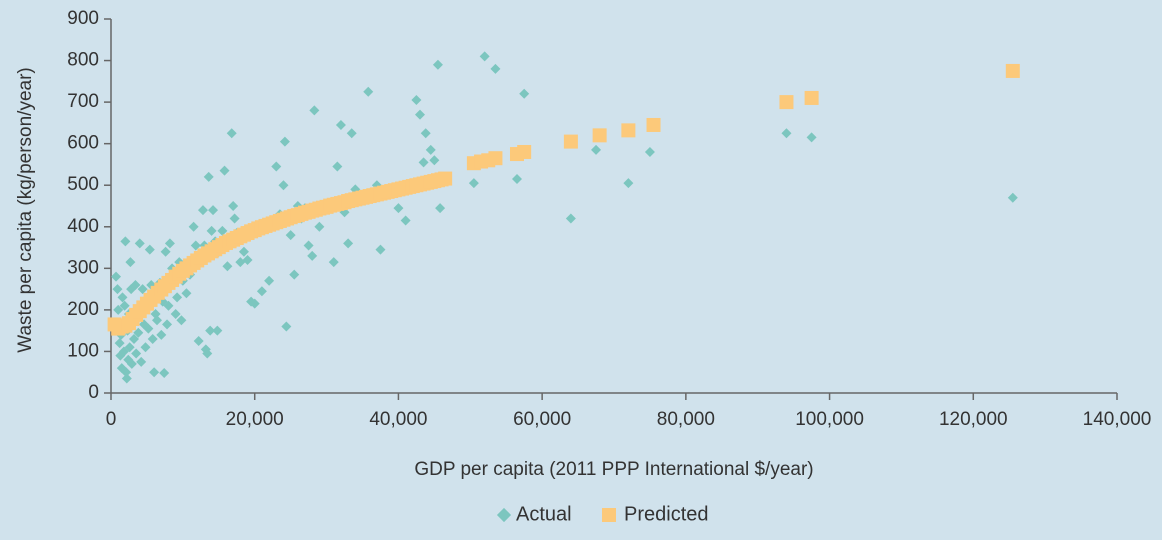  What do you see at coordinates (83, 184) in the screenshot?
I see `y-tick-label: 500` at bounding box center [83, 184].